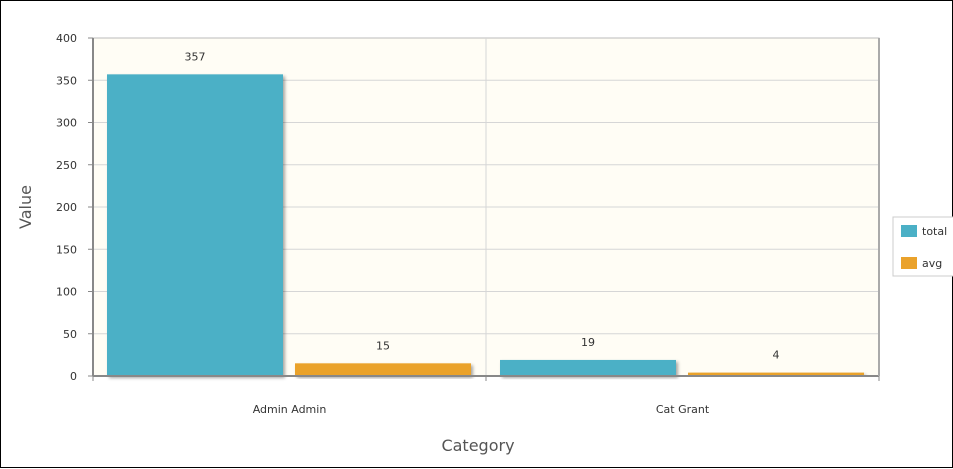 This screenshot has width=953, height=469. What do you see at coordinates (383, 345) in the screenshot?
I see `data-label-avg: 15` at bounding box center [383, 345].